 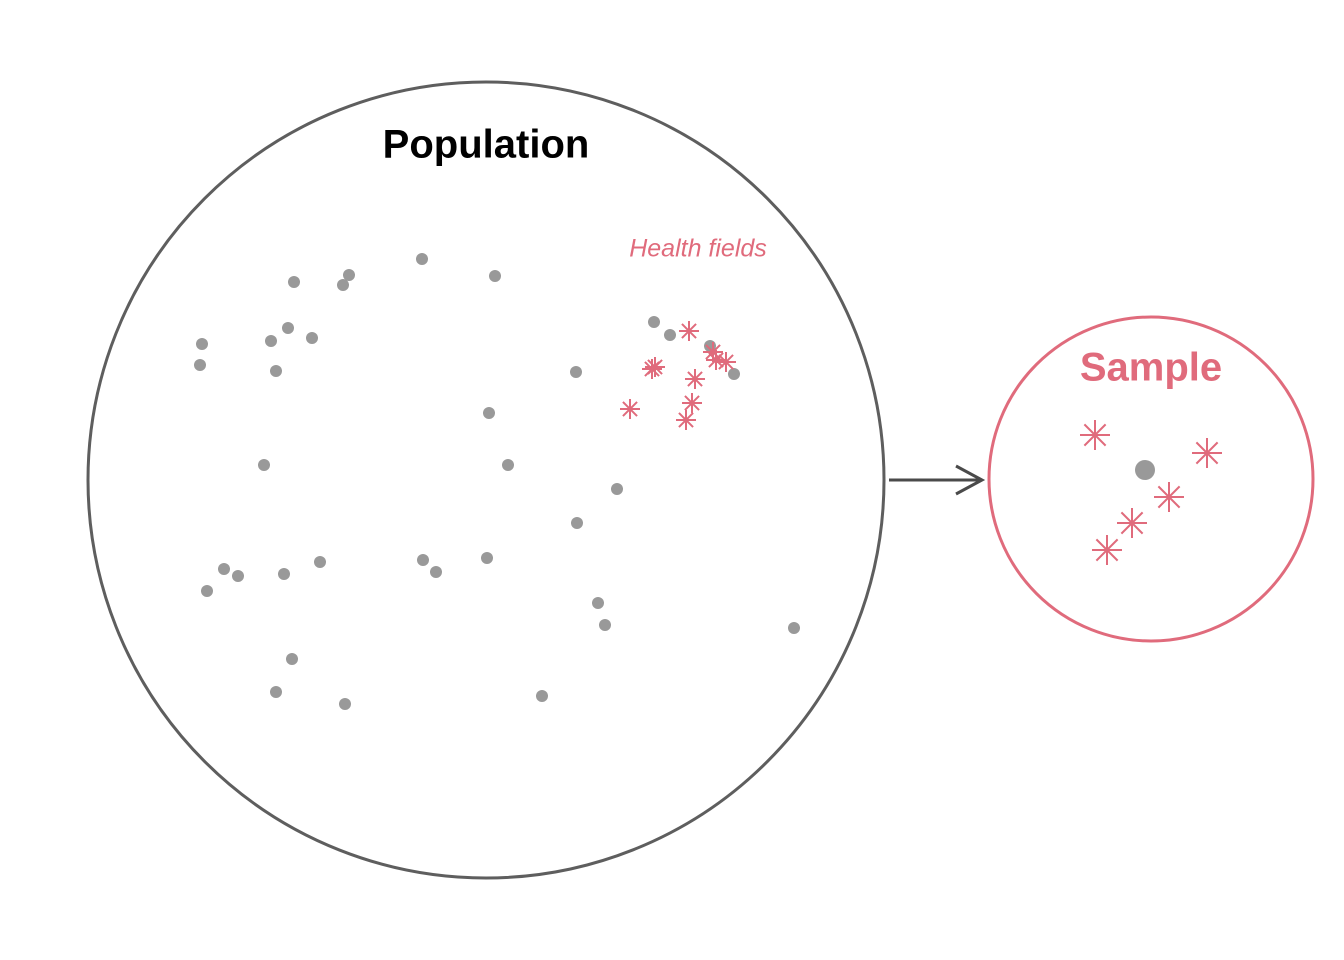 What do you see at coordinates (970, 480) in the screenshot?
I see `arrow-head` at bounding box center [970, 480].